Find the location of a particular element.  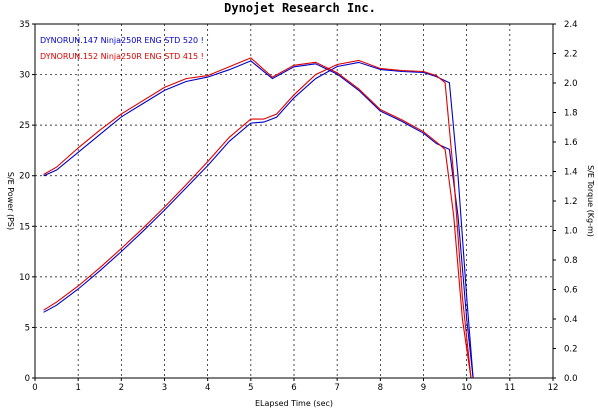

x-tick-label: 0 is located at coordinates (34, 388).